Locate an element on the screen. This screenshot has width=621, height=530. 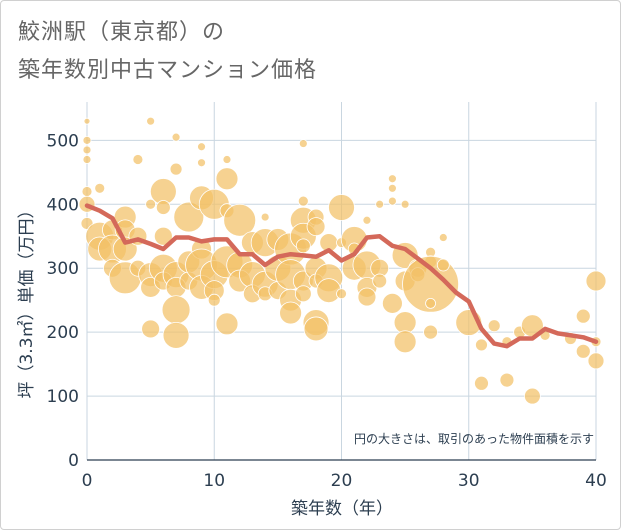
bubble-size-note: 円の大きさは、取引のあった物件面積を示す is located at coordinates (474, 438).